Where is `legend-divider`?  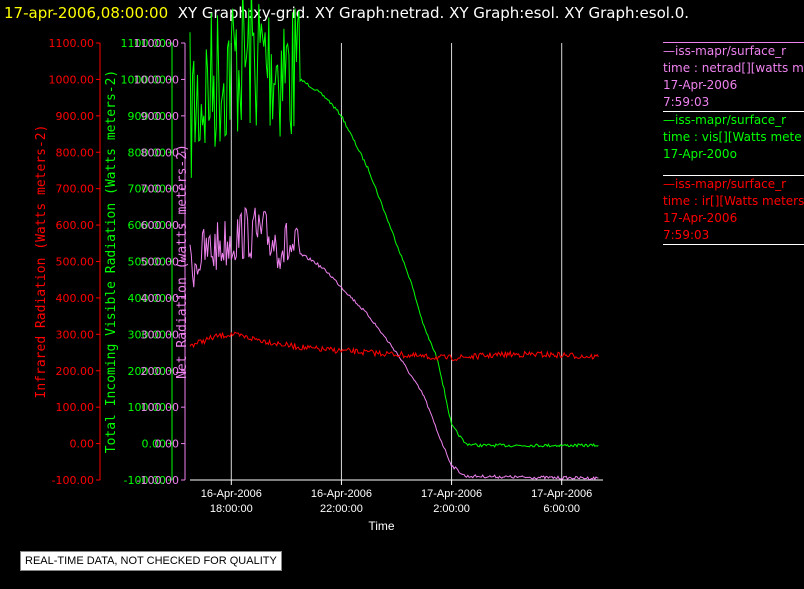
legend-divider is located at coordinates (733, 244).